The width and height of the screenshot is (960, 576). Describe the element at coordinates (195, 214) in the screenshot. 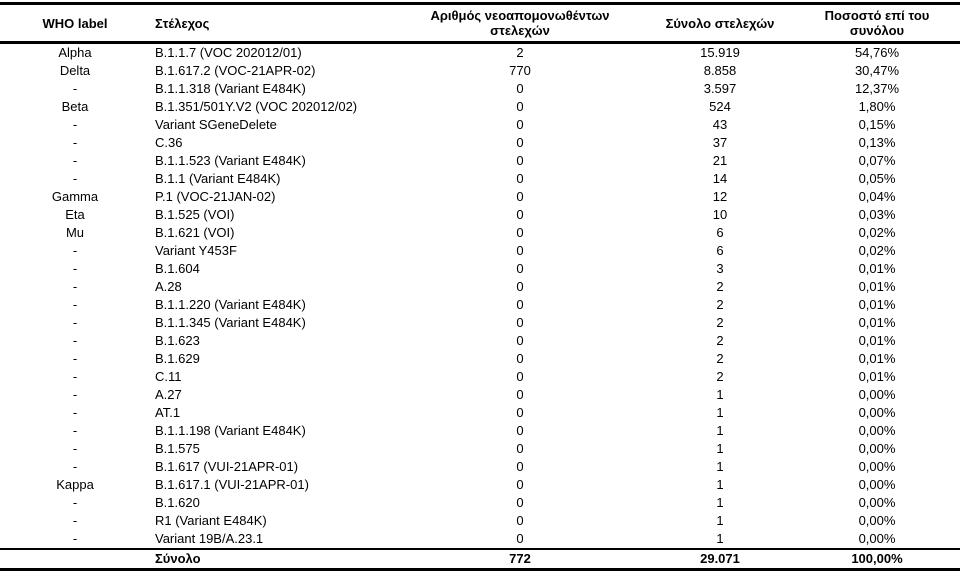

I see `strain-cell: B.1.525 (VOI)` at that location.